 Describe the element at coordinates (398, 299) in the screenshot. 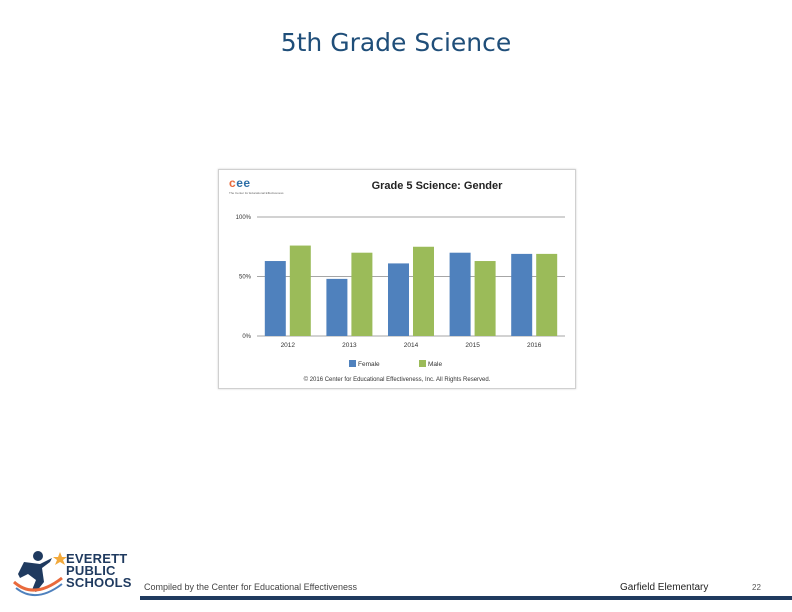

I see `bar-female-2014` at that location.